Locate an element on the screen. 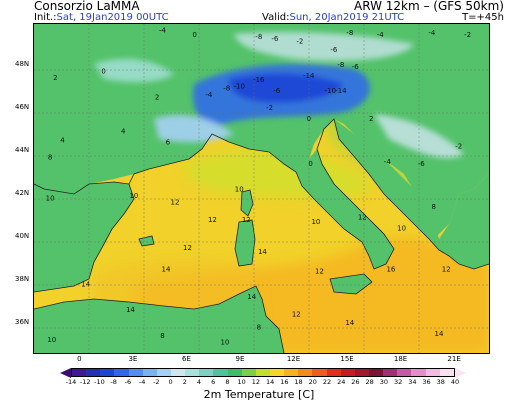 The image size is (518, 401). temperature-colorbar is located at coordinates (263, 372).